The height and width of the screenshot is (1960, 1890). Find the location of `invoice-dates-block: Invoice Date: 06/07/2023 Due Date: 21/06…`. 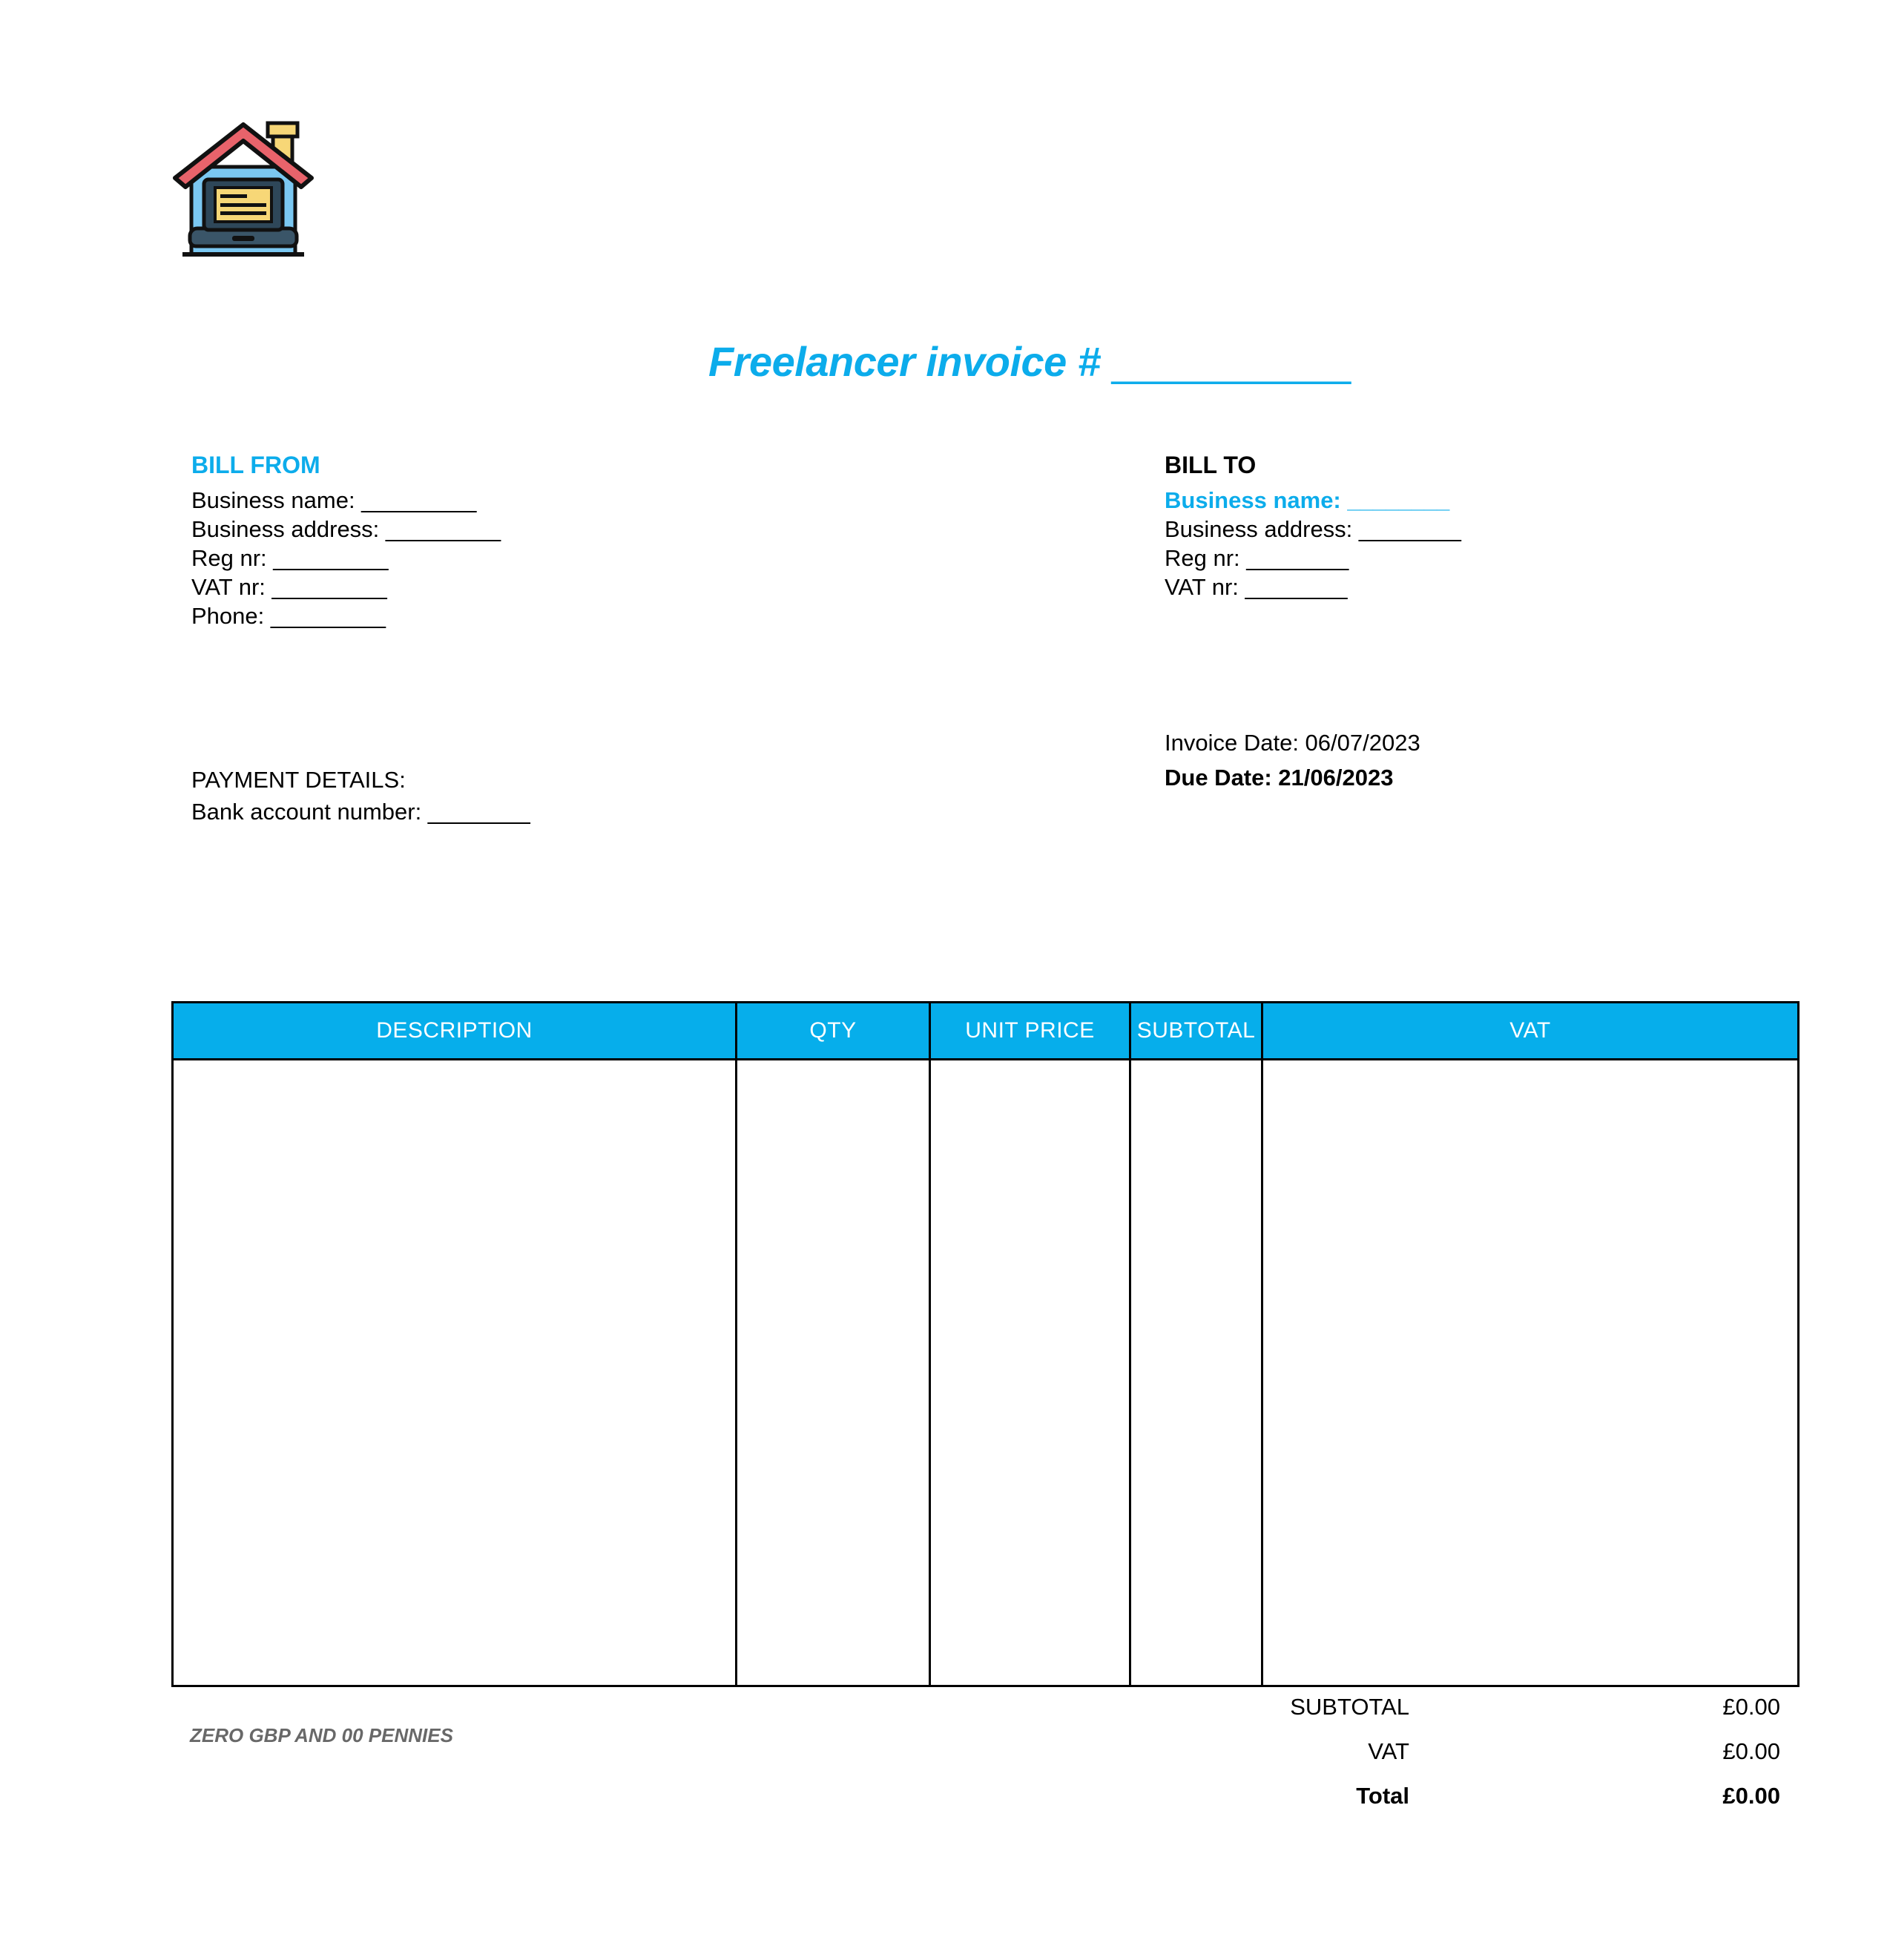

invoice-dates-block: Invoice Date: 06/07/2023 Due Date: 21/06… is located at coordinates (1292, 760).